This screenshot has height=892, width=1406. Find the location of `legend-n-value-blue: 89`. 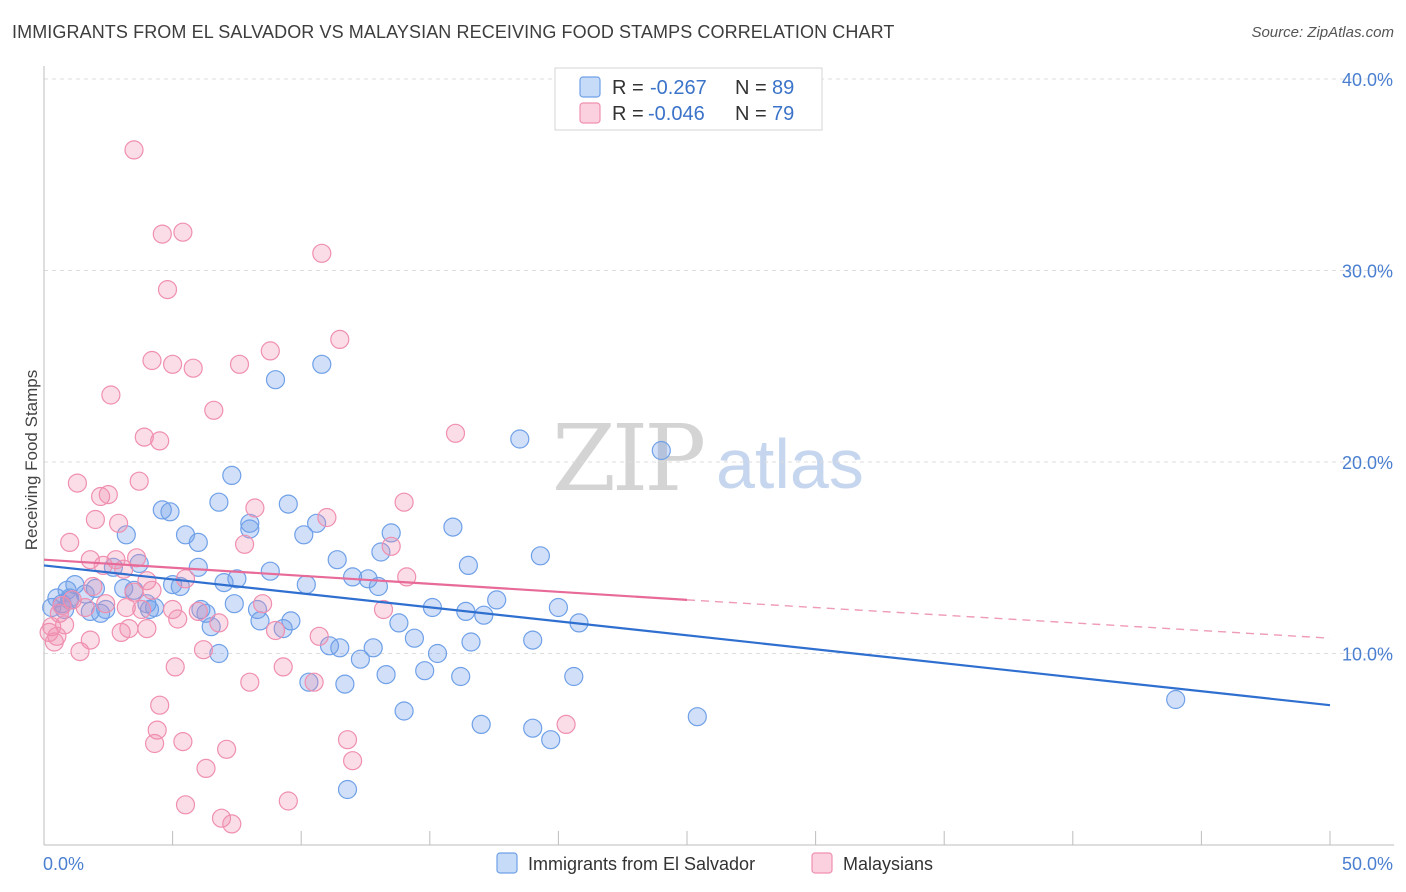

legend-n-value-blue: 89 is located at coordinates (783, 88).